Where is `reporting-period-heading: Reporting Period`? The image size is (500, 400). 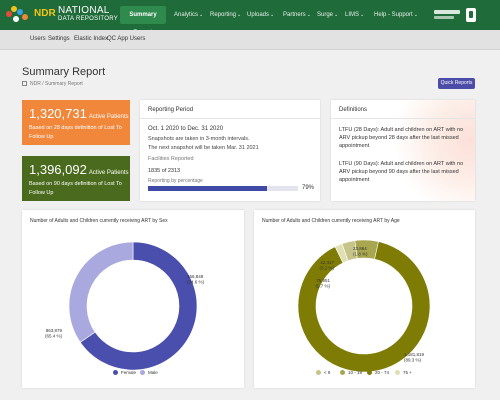
reporting-period-heading: Reporting Period is located at coordinates (171, 110).